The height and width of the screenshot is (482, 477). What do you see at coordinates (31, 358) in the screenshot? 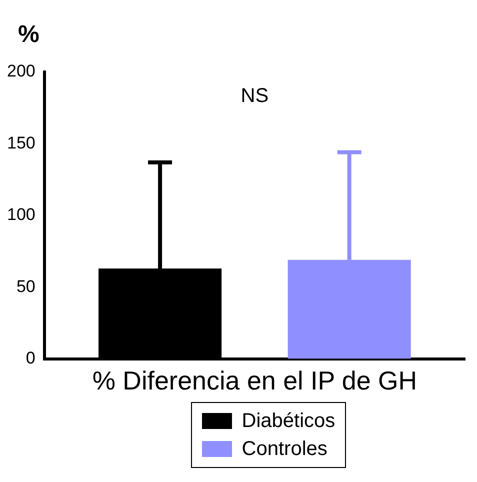
I see `y-tick-label: 0` at bounding box center [31, 358].